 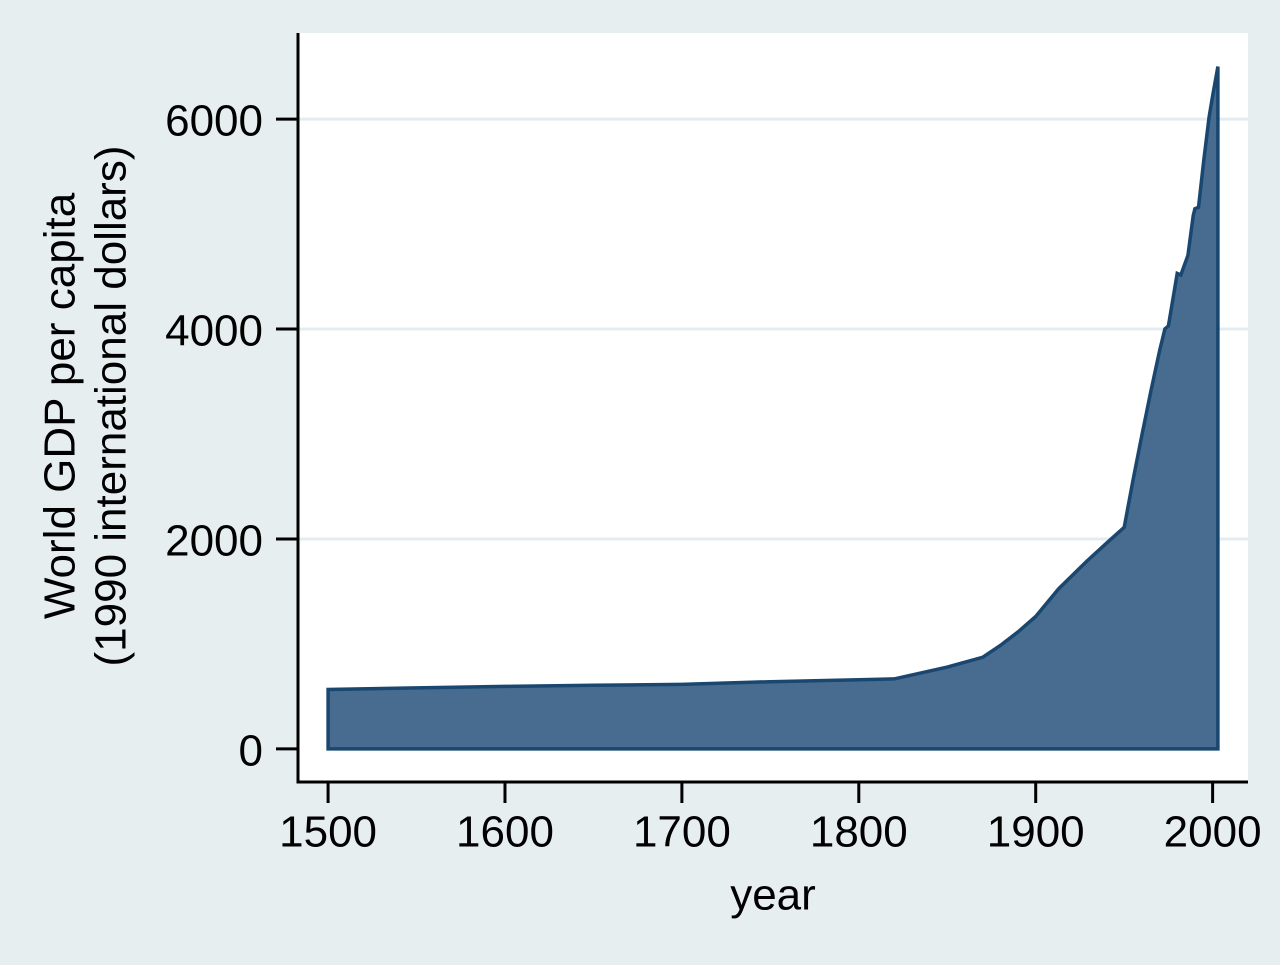 I want to click on x-tick-label-1700: 1700, so click(x=682, y=832).